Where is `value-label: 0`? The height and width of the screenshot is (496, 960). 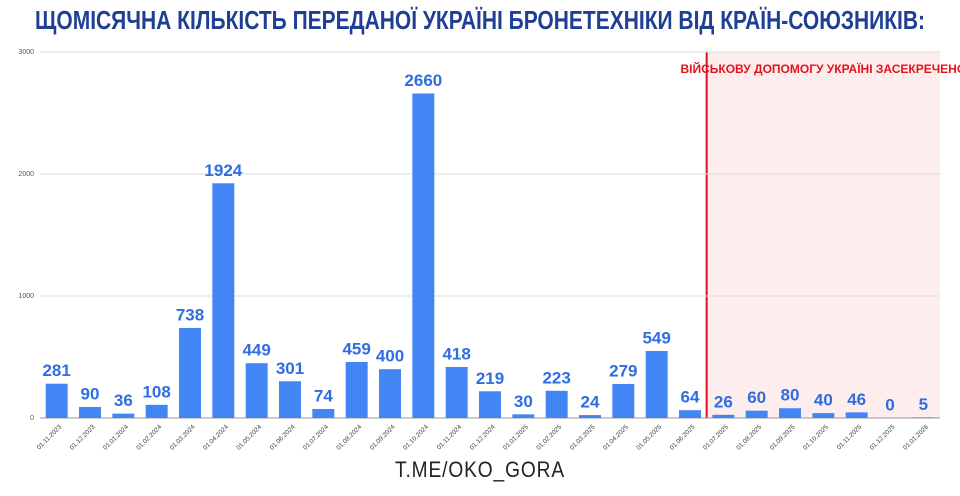 value-label: 0 is located at coordinates (889, 404).